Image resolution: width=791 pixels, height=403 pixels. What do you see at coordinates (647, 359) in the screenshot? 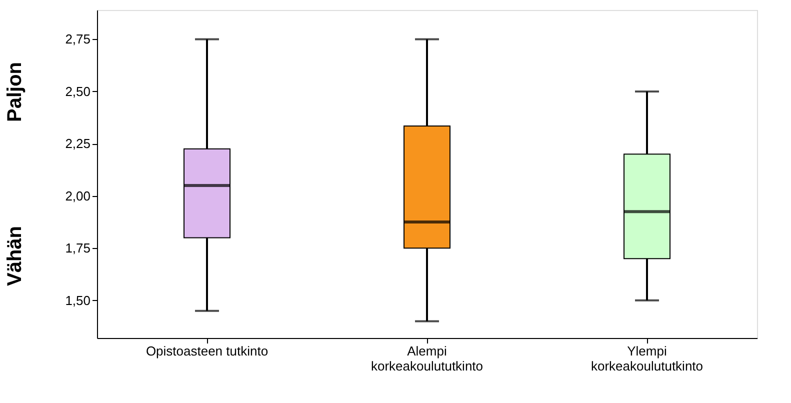
I see `x-tick-label: Ylempi korkeakoulututkinto` at bounding box center [647, 359].